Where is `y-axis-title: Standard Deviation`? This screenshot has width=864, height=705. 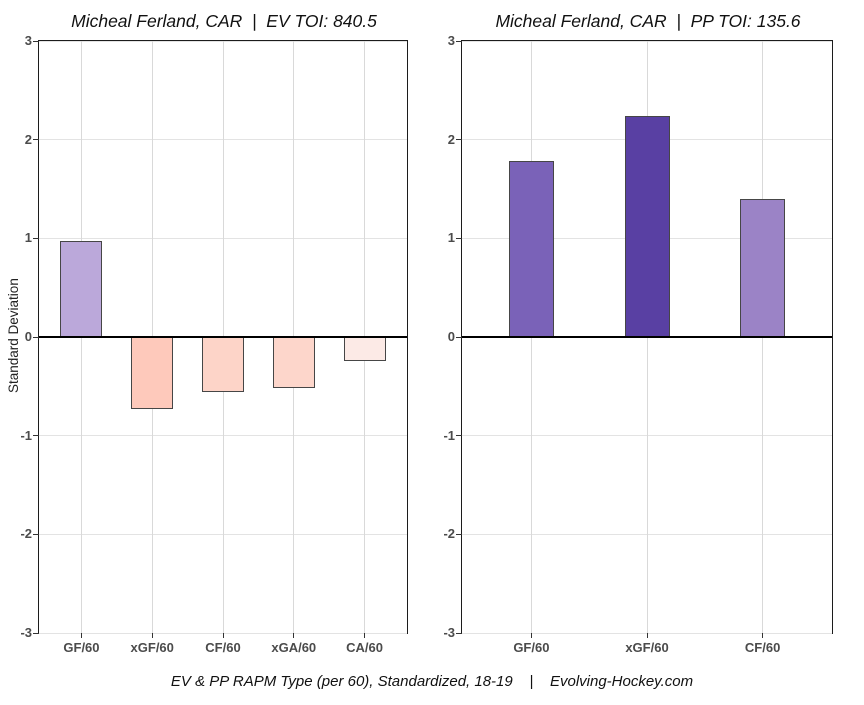
y-axis-title: Standard Deviation is located at coordinates (13, 336).